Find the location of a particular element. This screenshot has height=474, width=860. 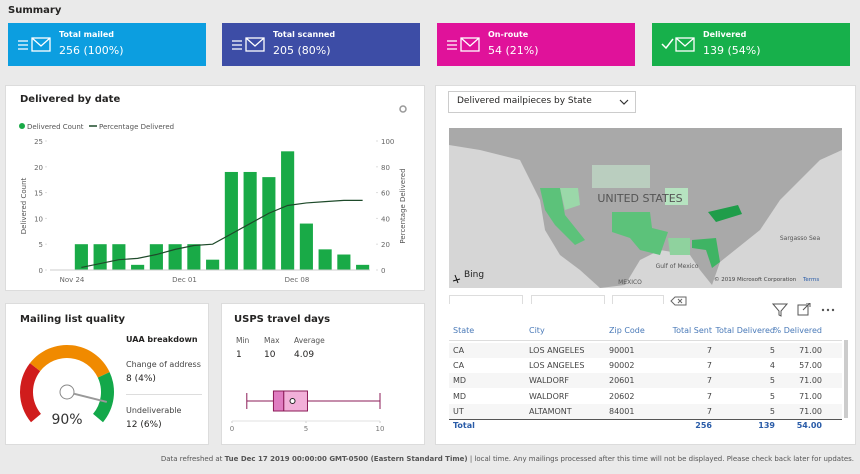

column-header: City is located at coordinates (537, 330).